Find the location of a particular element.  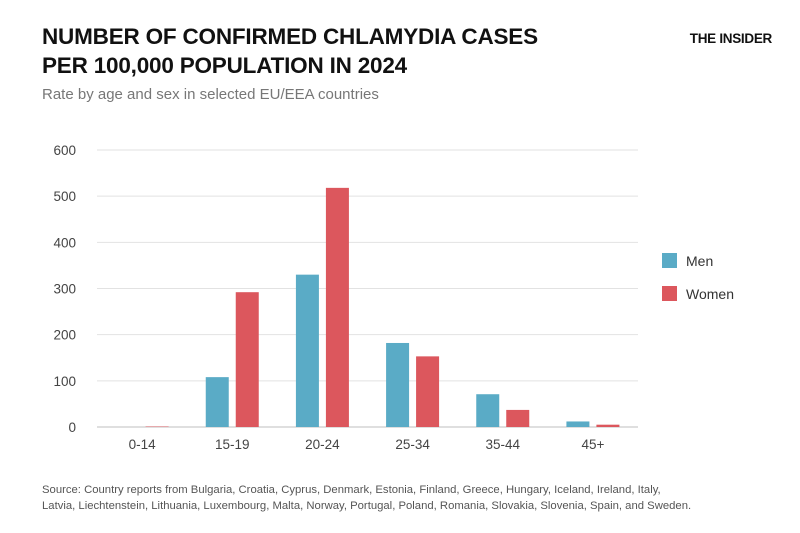

y-tick-label: 600 is located at coordinates (64, 150).